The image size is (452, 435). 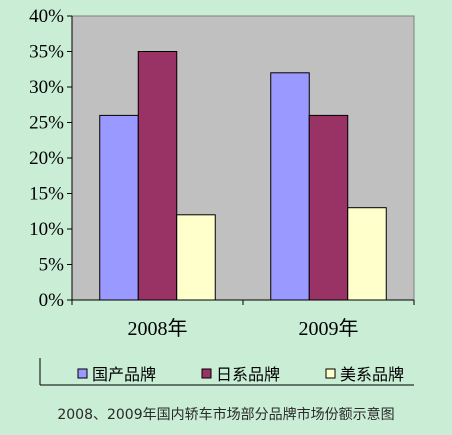 I want to click on chart-caption: 2008、2009年国内轿车市场部分品牌市场份额示意图, so click(x=225, y=414).